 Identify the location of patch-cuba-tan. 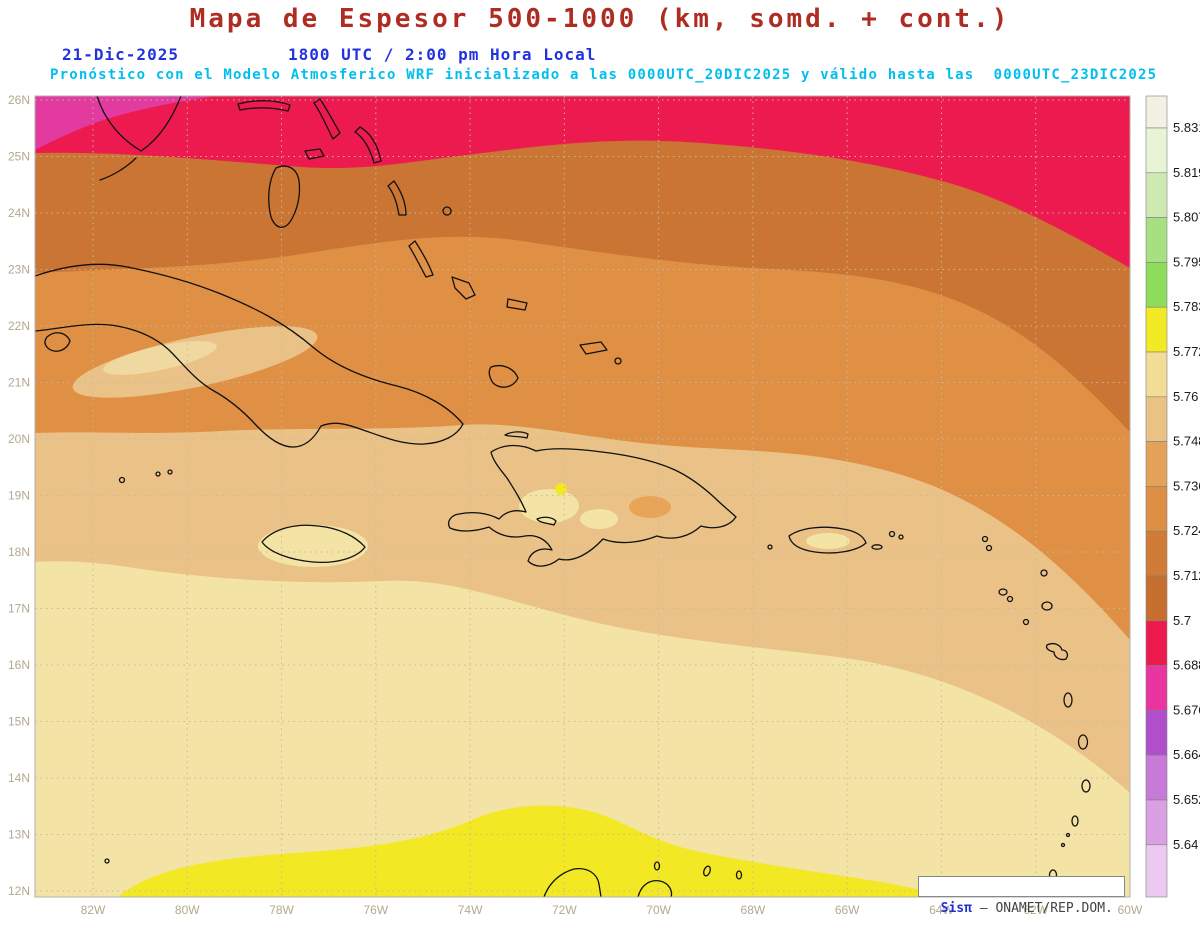
(195, 362).